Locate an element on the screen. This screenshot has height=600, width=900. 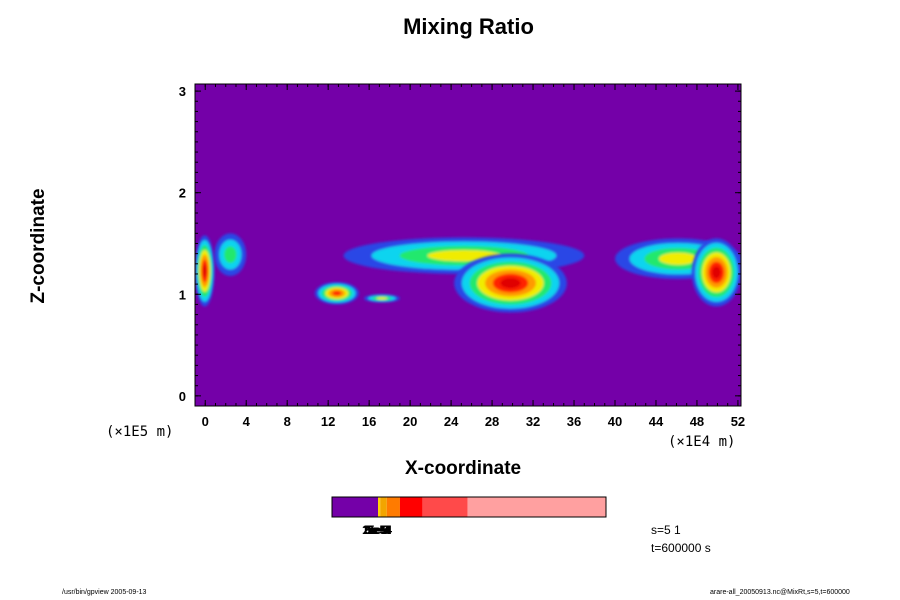
y-tick-label: 1 is located at coordinates (182, 294).